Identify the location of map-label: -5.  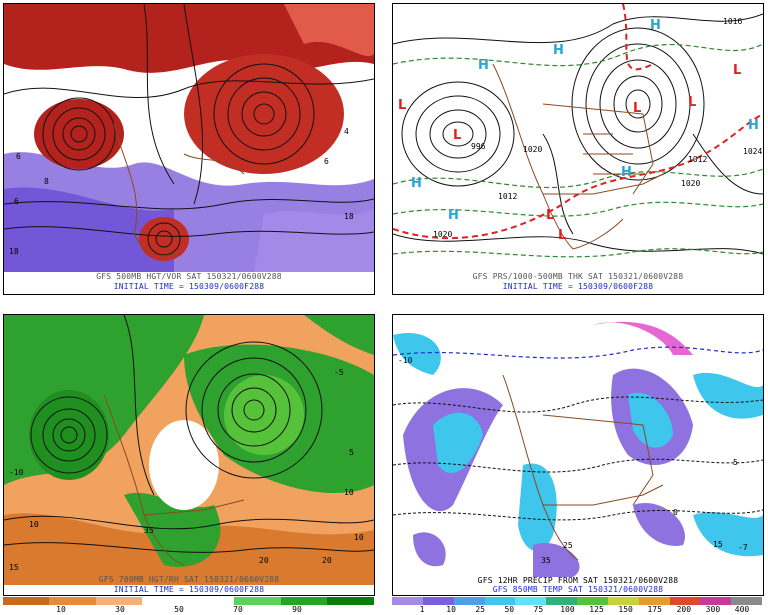
(339, 372).